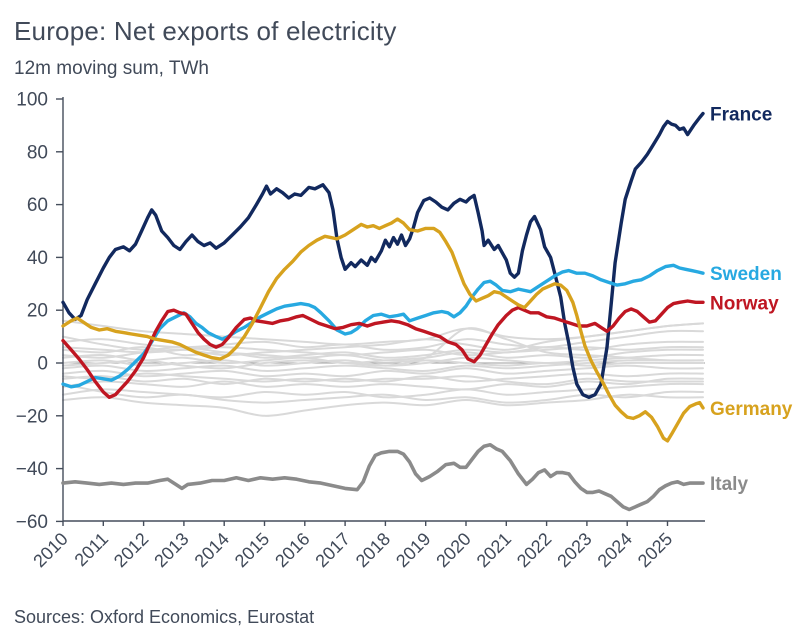  Describe the element at coordinates (205, 31) in the screenshot. I see `chart-title: Europe: Net exports of electricity` at that location.